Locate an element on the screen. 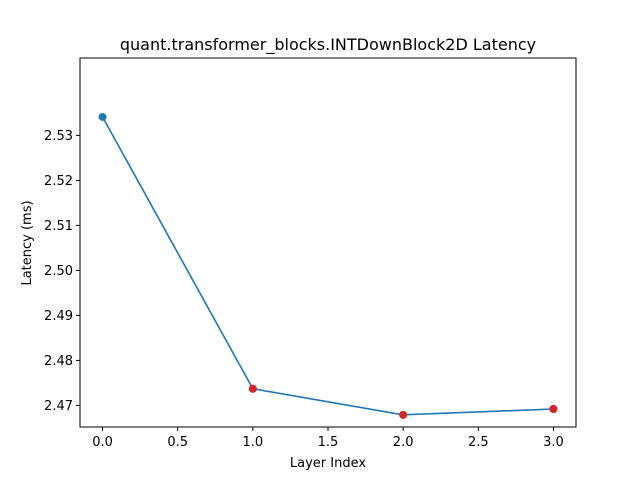  y-tick-label: 2.49 is located at coordinates (58, 316).